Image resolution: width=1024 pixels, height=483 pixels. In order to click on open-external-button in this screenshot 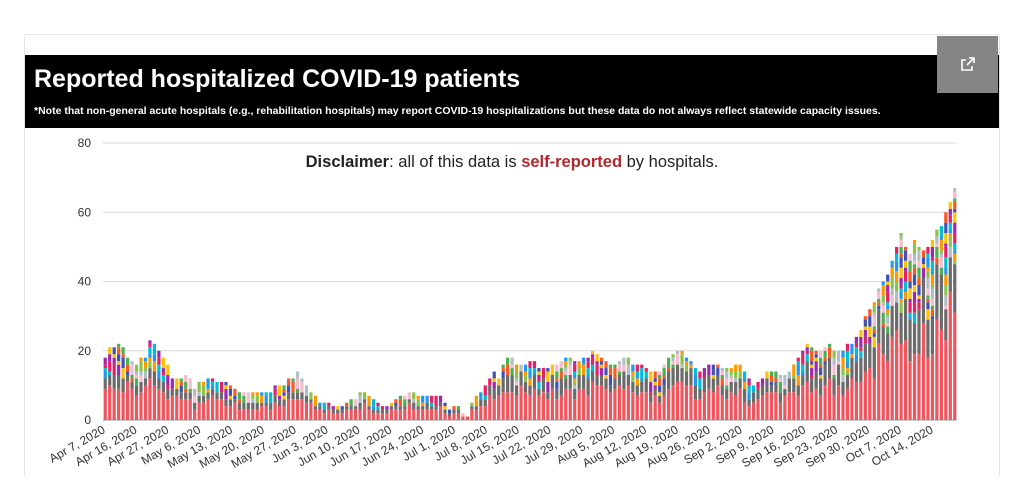, I will do `click(967, 64)`.